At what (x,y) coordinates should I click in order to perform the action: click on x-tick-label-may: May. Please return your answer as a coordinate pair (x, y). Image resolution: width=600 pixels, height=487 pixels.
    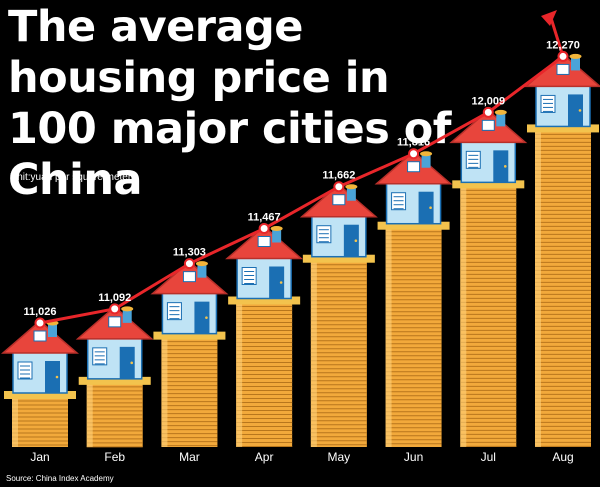
    Looking at the image, I should click on (339, 457).